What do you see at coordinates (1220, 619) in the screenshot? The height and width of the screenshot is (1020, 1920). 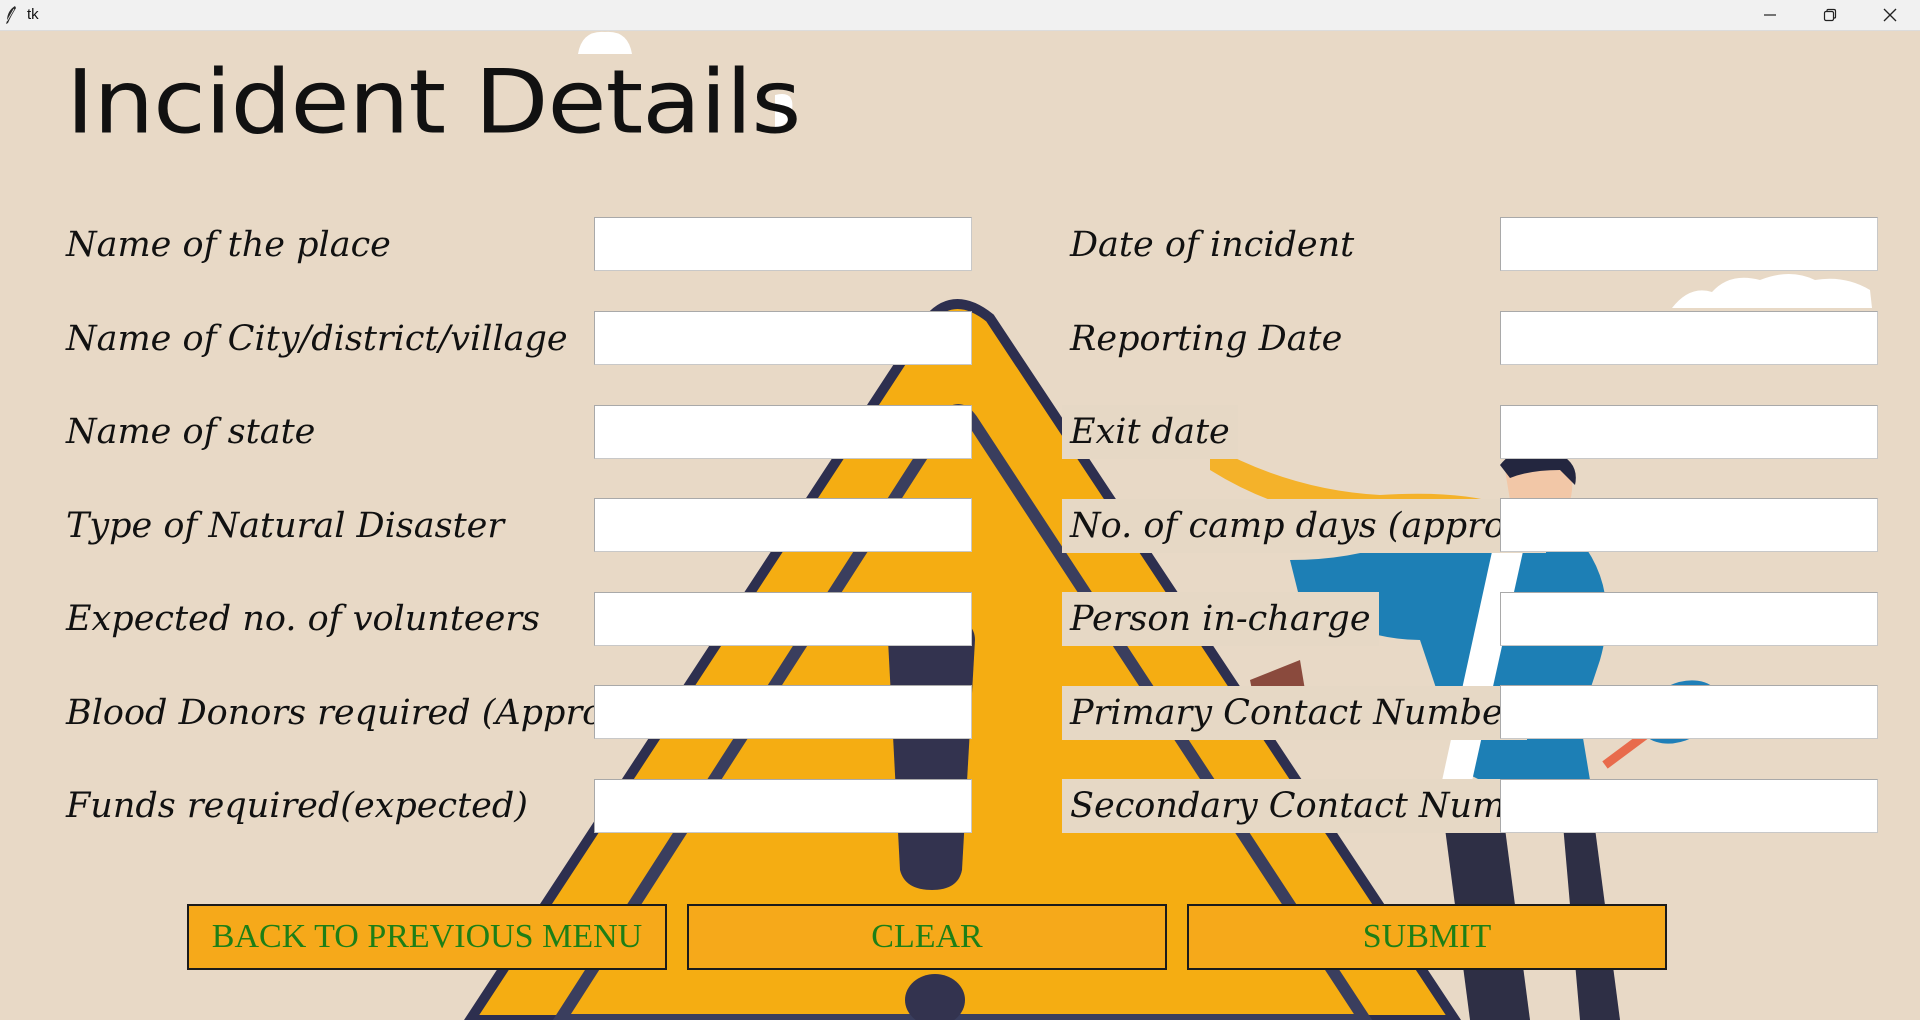 I see `label-person-in-charge: Person in-charge` at bounding box center [1220, 619].